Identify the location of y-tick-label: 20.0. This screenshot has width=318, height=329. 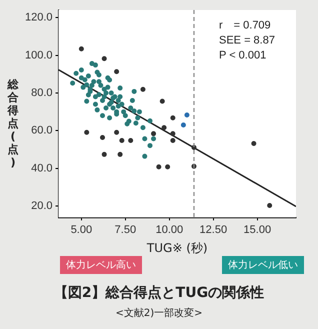
(42, 206).